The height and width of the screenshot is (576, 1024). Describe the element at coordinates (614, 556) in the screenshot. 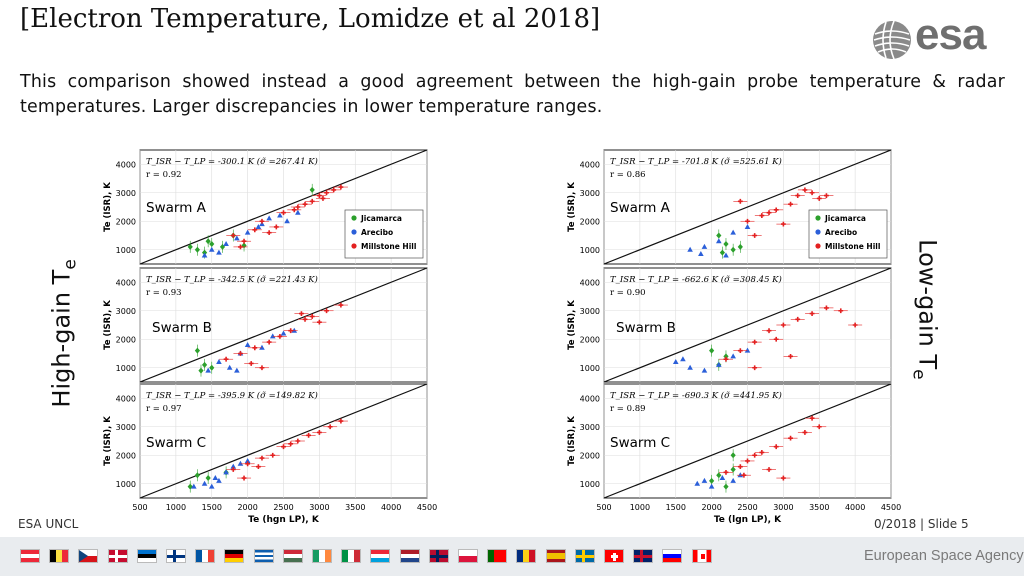

I see `flag-switzerland-icon` at that location.